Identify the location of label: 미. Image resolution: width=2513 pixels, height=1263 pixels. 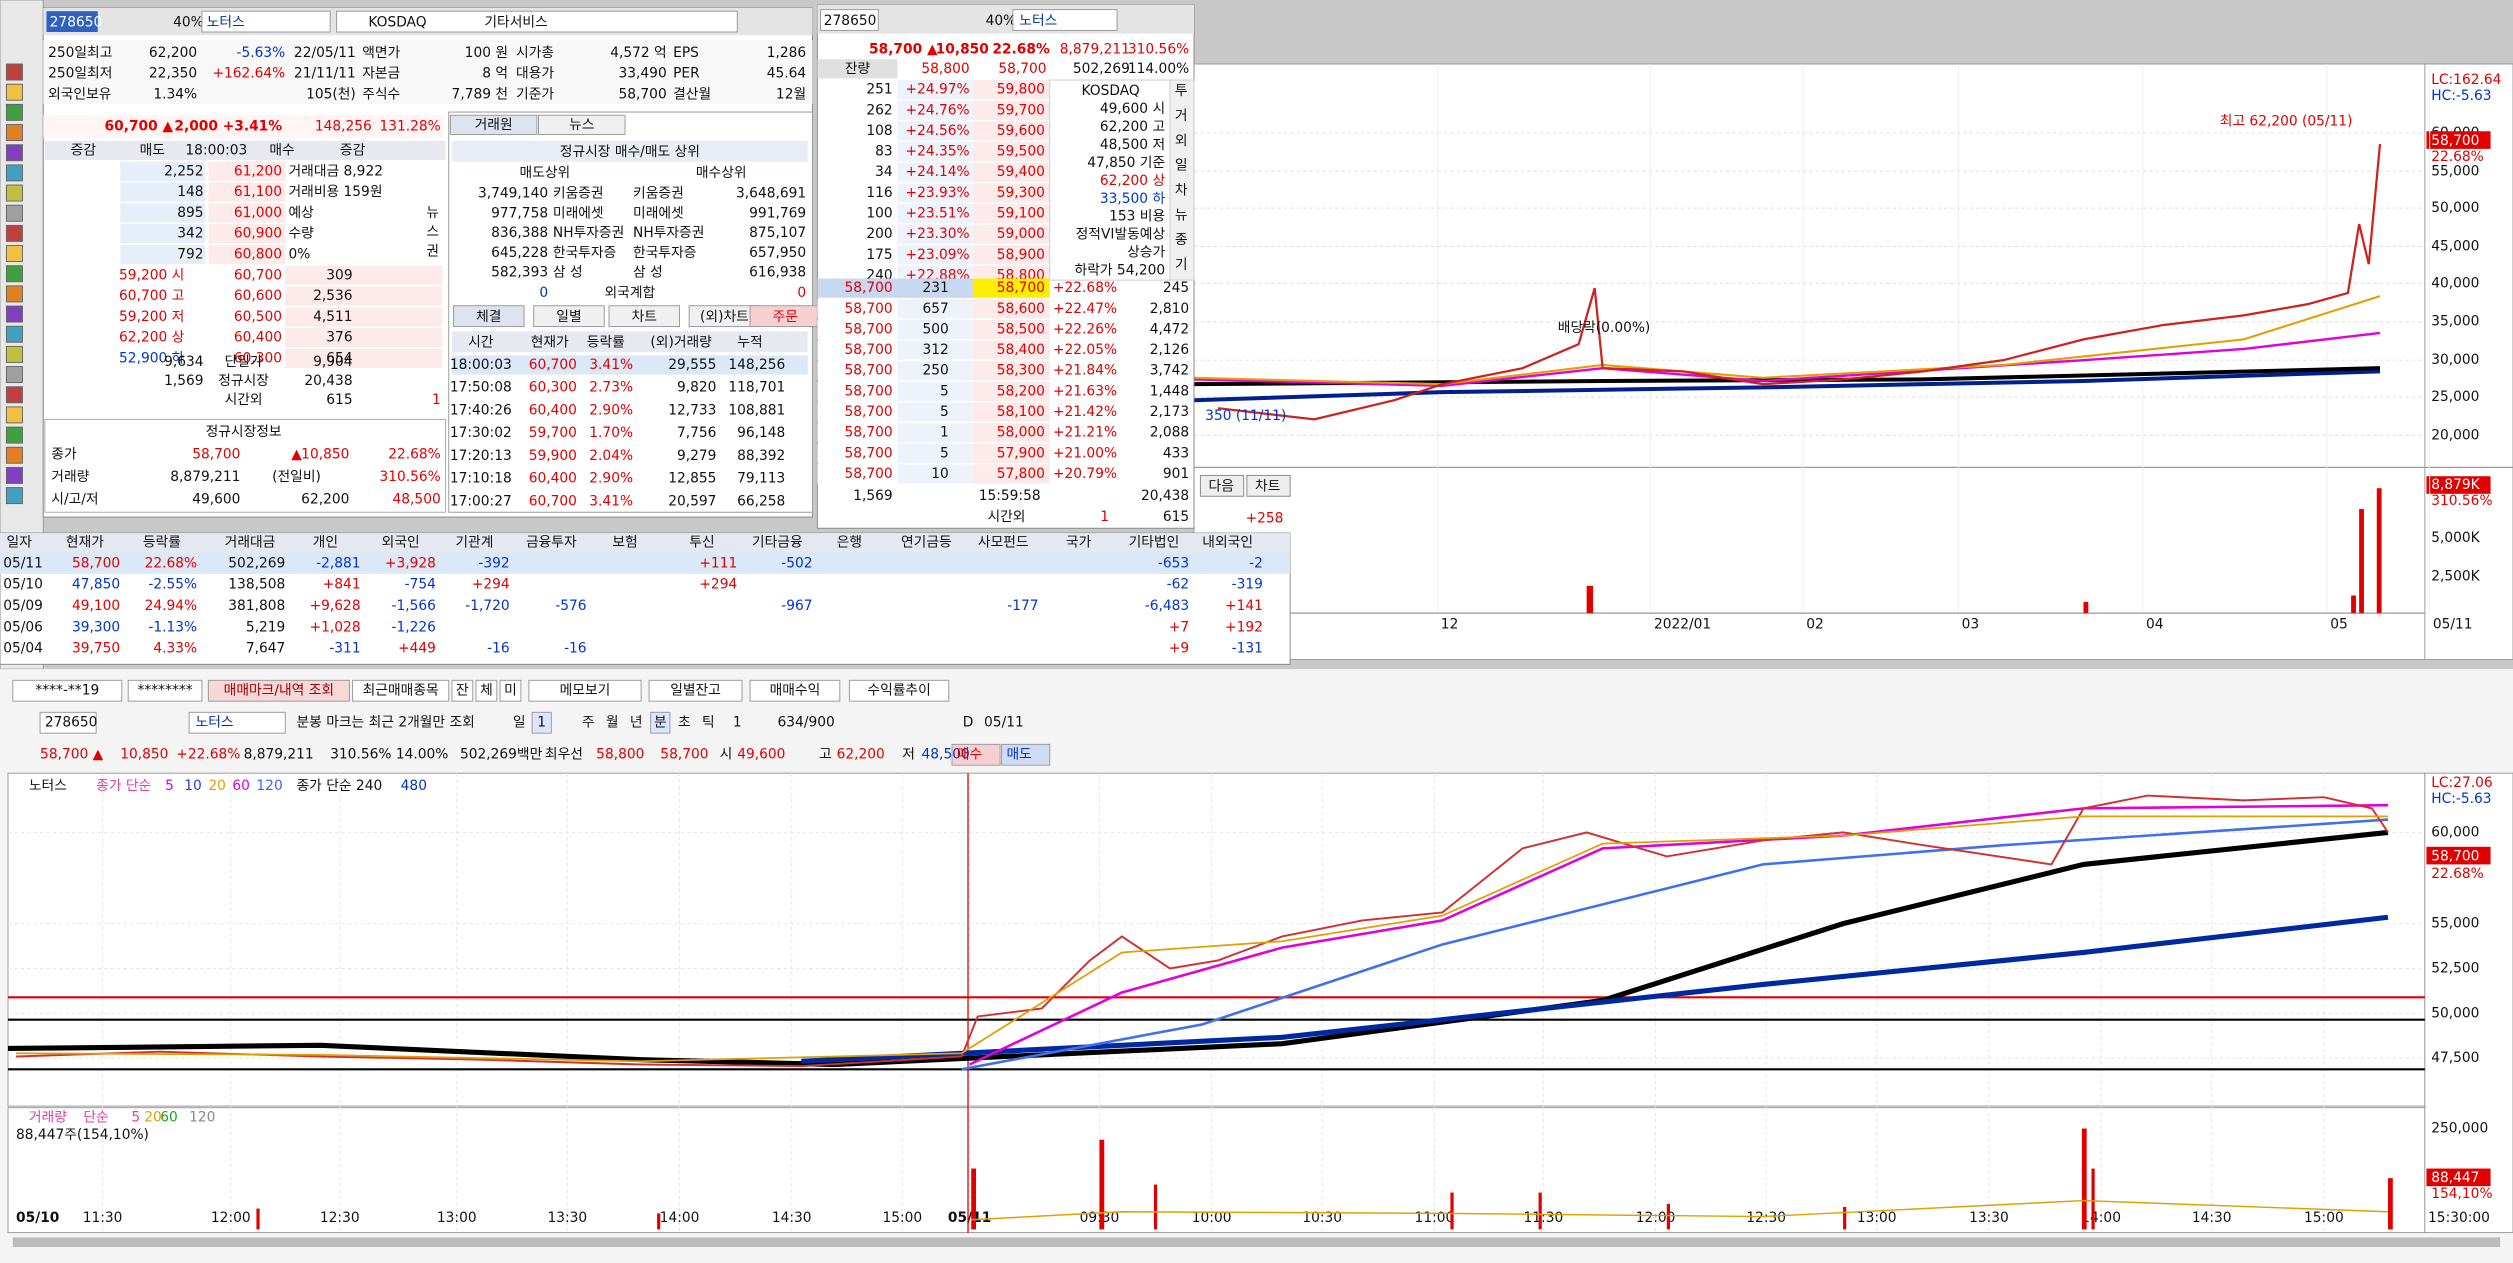
(510, 691).